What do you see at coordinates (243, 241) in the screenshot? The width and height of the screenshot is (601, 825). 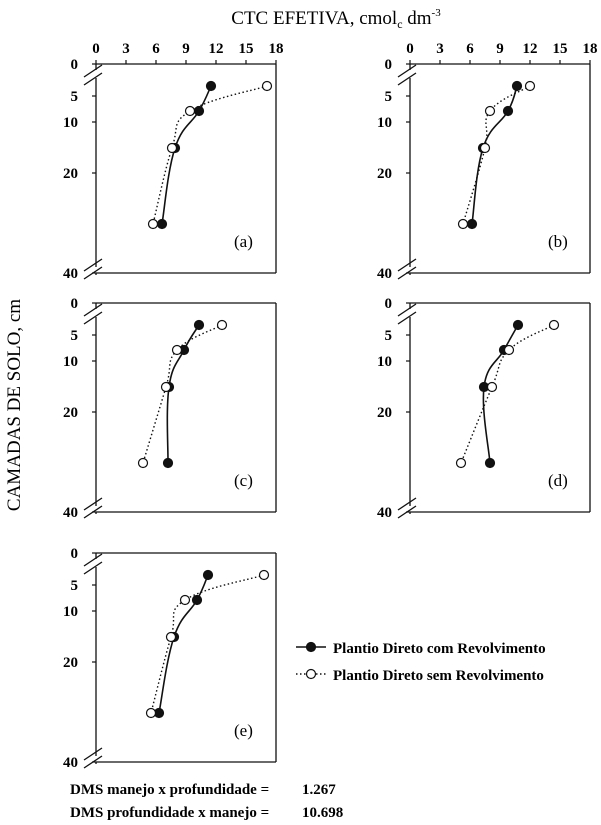 I see `panel-label: (a)` at bounding box center [243, 241].